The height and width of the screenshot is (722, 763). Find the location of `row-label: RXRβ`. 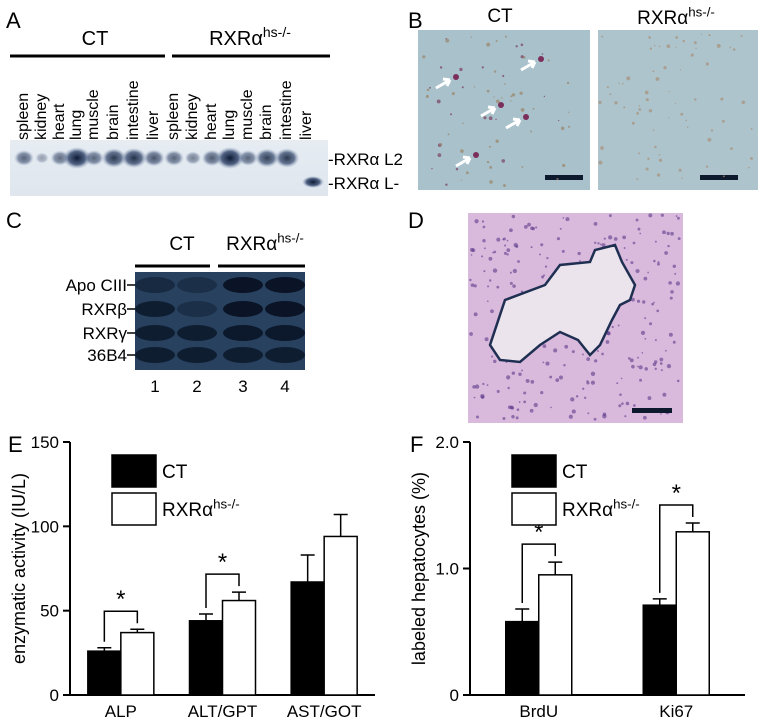

row-label: RXRβ is located at coordinates (104, 309).